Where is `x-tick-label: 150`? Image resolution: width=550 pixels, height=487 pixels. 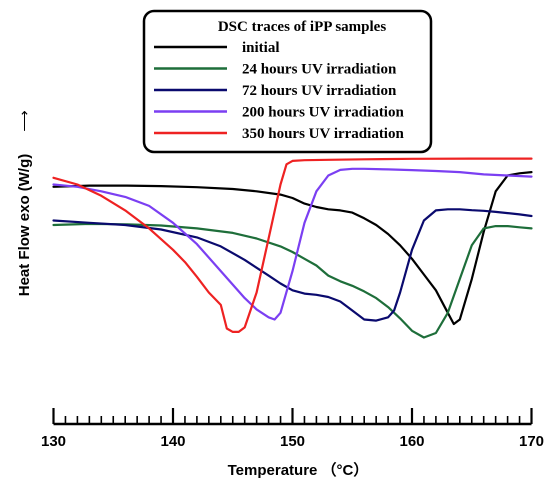
x-tick-label: 150 is located at coordinates (292, 441).